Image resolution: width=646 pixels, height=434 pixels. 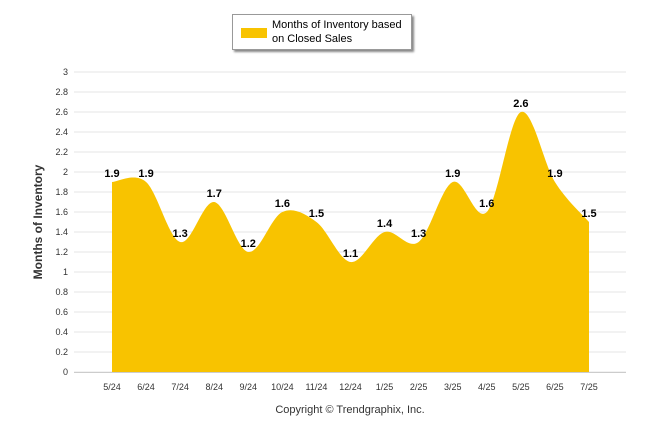 I want to click on y-tick-label: 1.6, so click(x=61, y=212).